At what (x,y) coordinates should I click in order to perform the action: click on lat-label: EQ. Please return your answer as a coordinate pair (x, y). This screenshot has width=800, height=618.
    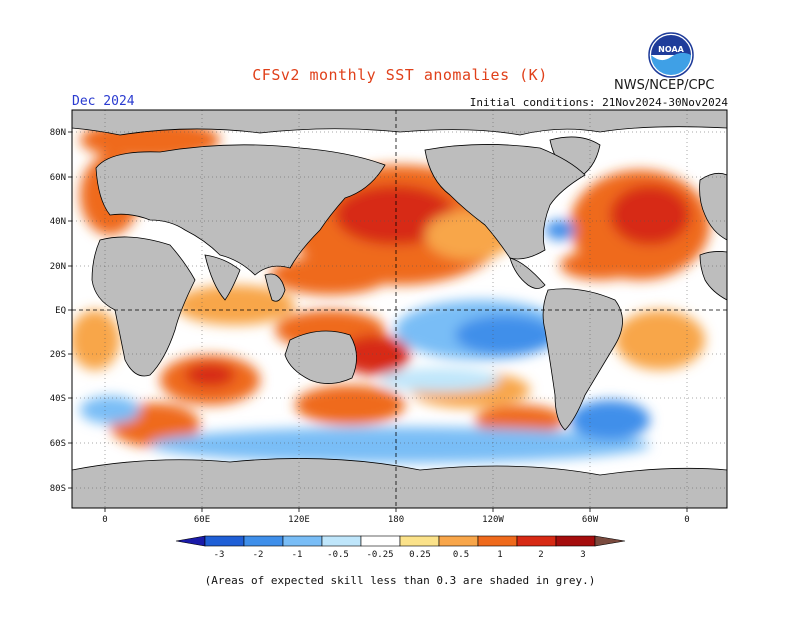
    Looking at the image, I should click on (60, 311).